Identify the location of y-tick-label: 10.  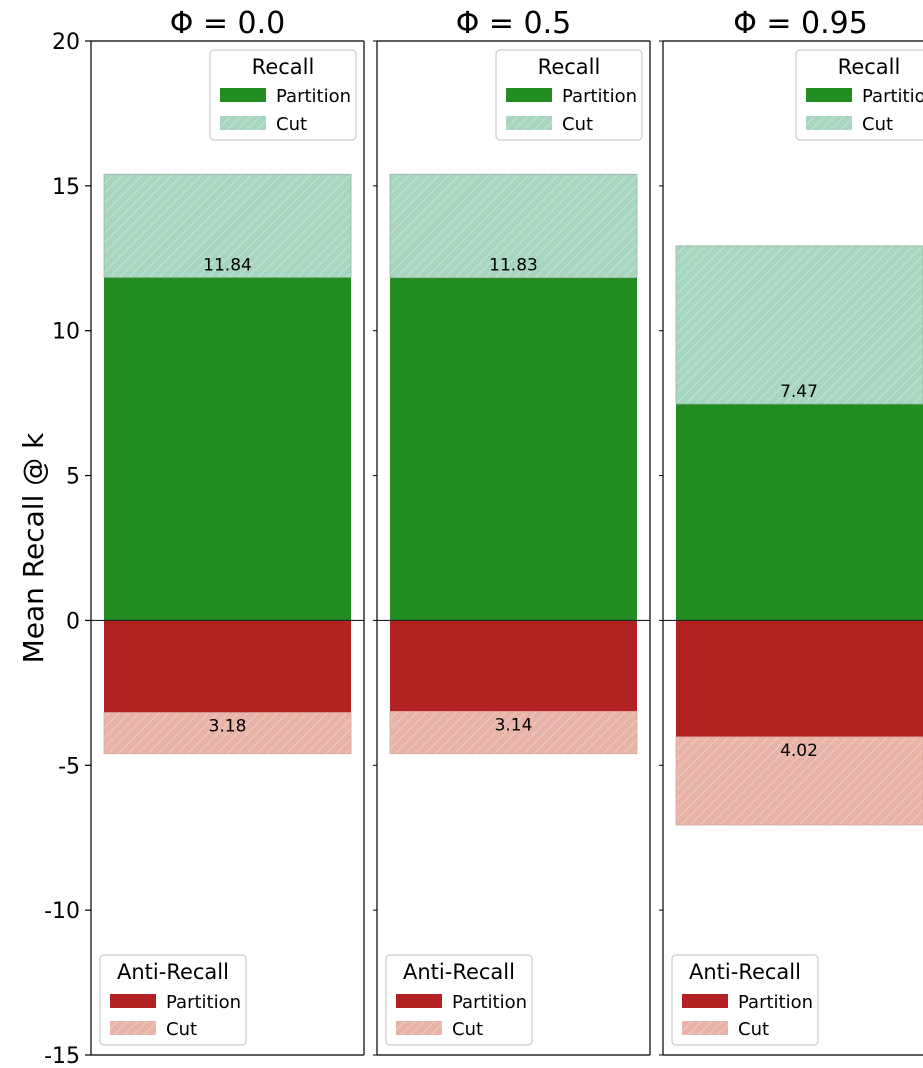
(66, 332).